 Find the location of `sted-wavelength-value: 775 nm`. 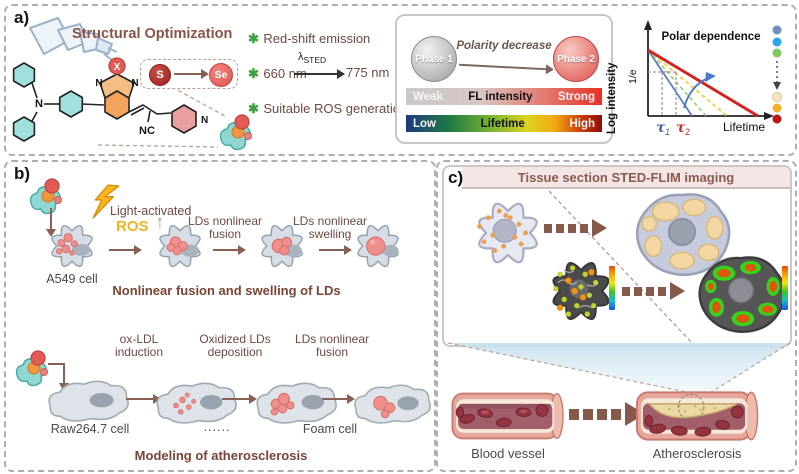

sted-wavelength-value: 775 nm is located at coordinates (368, 72).